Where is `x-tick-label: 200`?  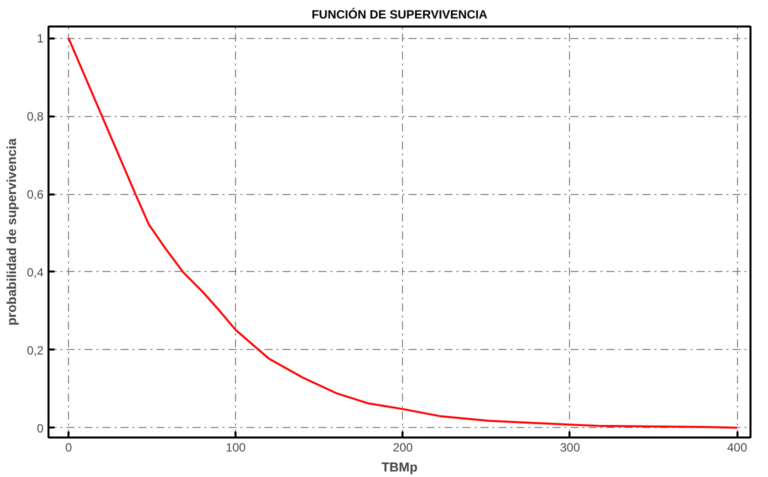 x-tick-label: 200 is located at coordinates (403, 447).